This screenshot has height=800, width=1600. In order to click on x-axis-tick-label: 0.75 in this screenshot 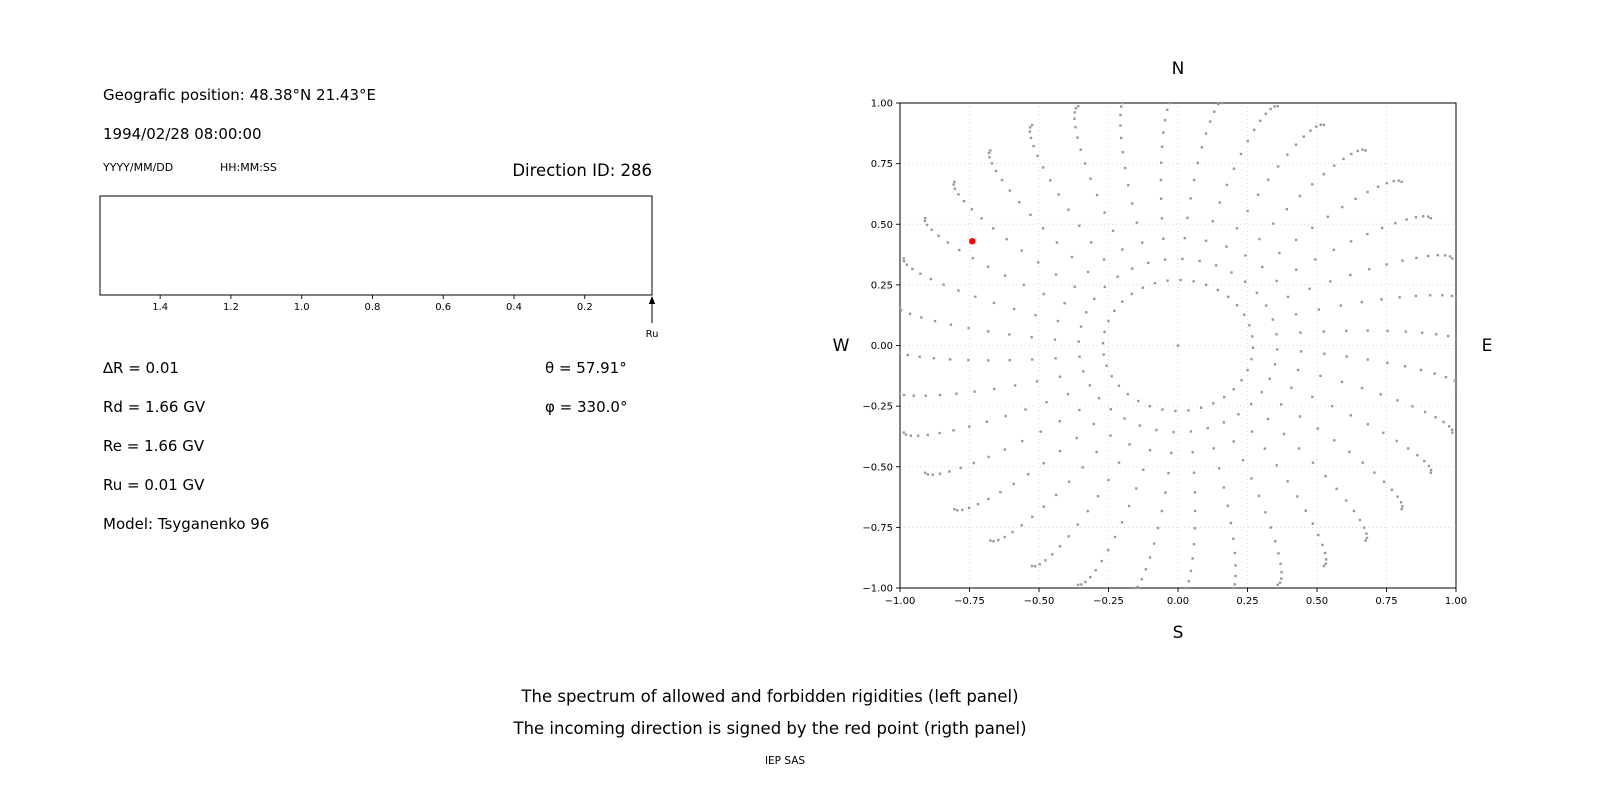, I will do `click(1386, 601)`.